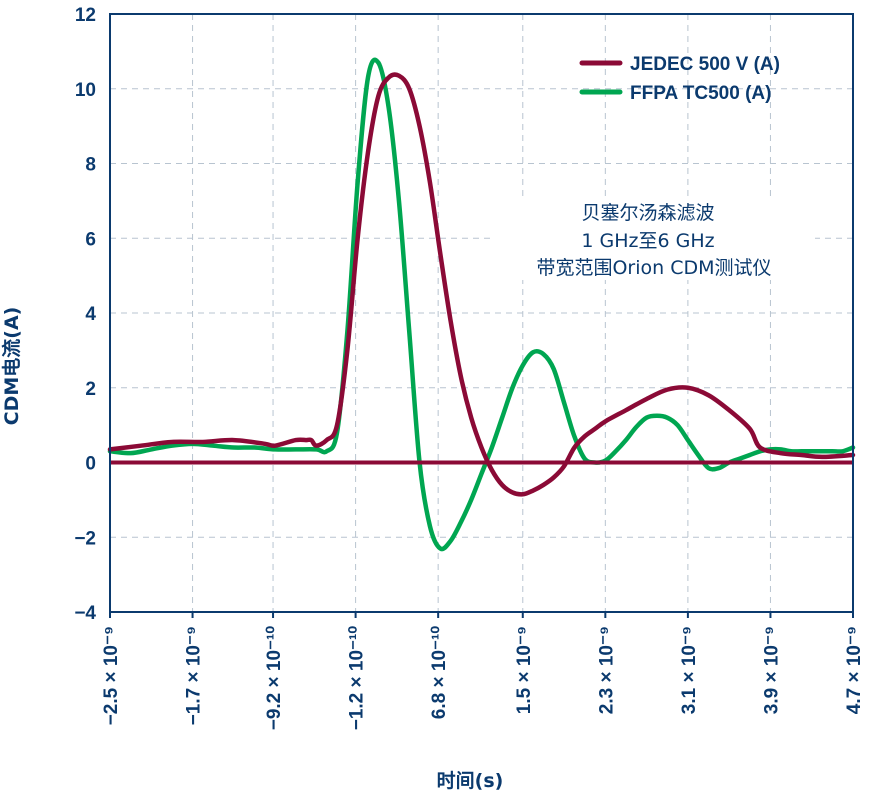  Describe the element at coordinates (357, 678) in the screenshot. I see `x-tick-label: −1.2 × 10⁻¹⁰` at that location.